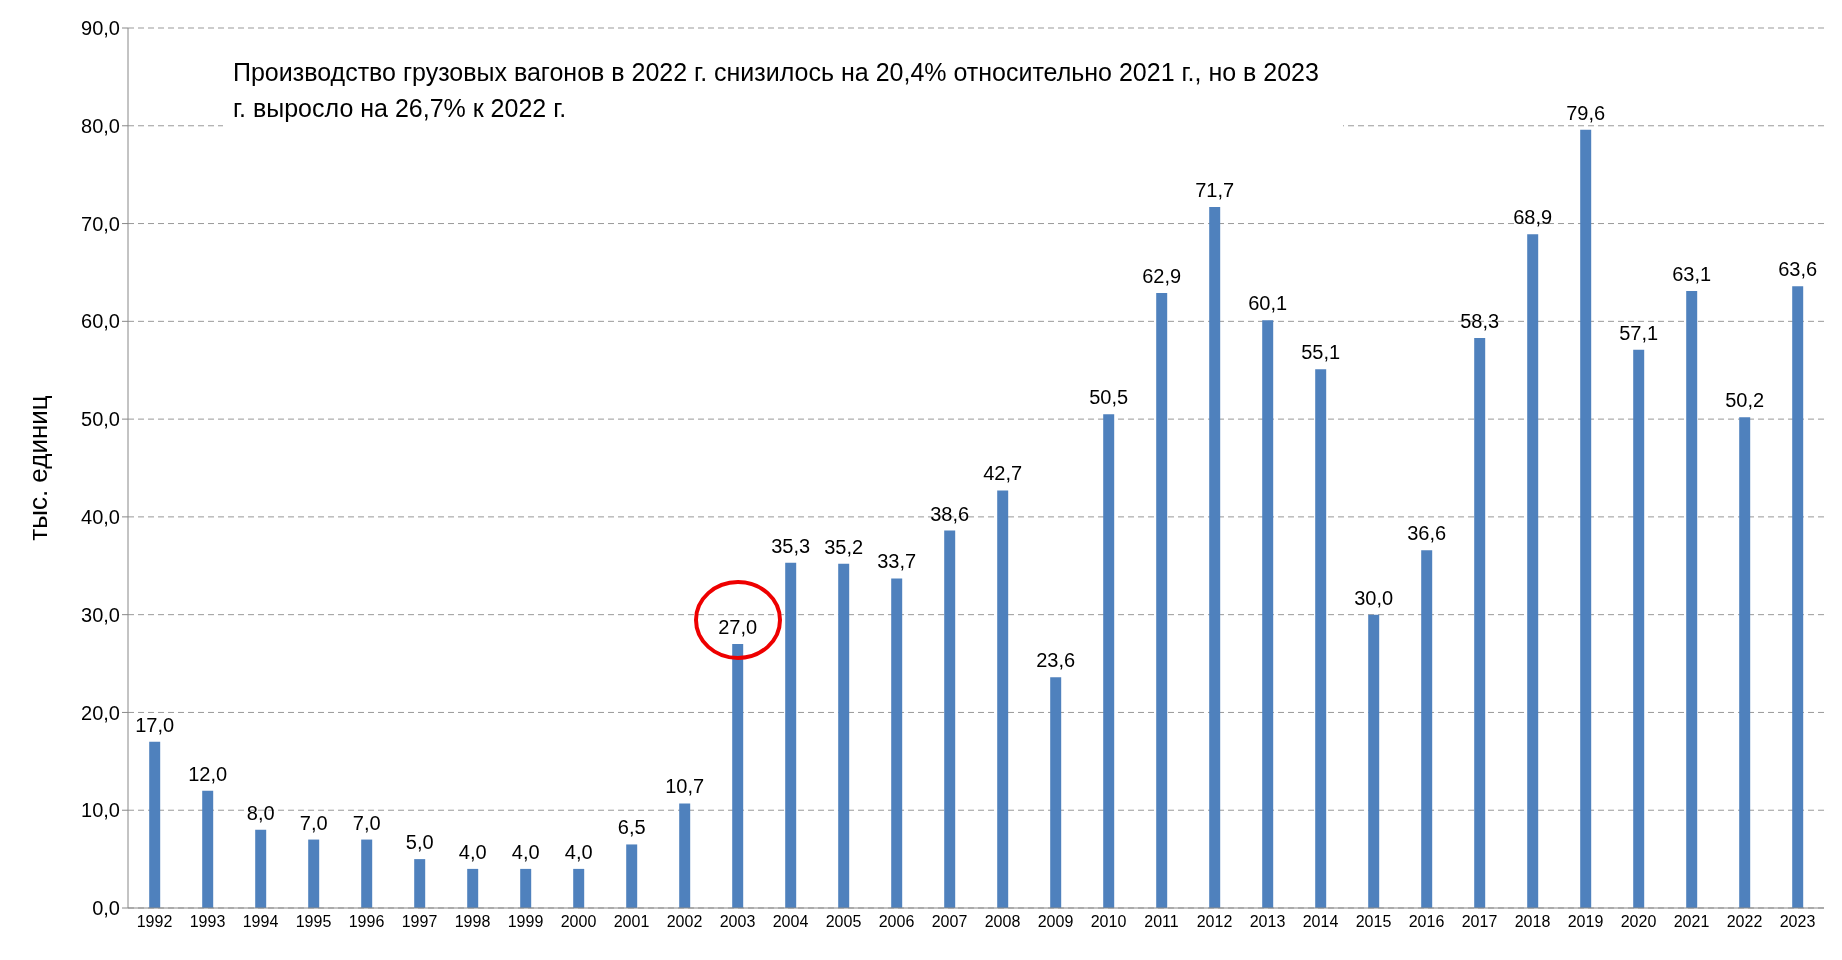 The width and height of the screenshot is (1842, 960). What do you see at coordinates (1479, 922) in the screenshot?
I see `x-tick-label: 2017` at bounding box center [1479, 922].